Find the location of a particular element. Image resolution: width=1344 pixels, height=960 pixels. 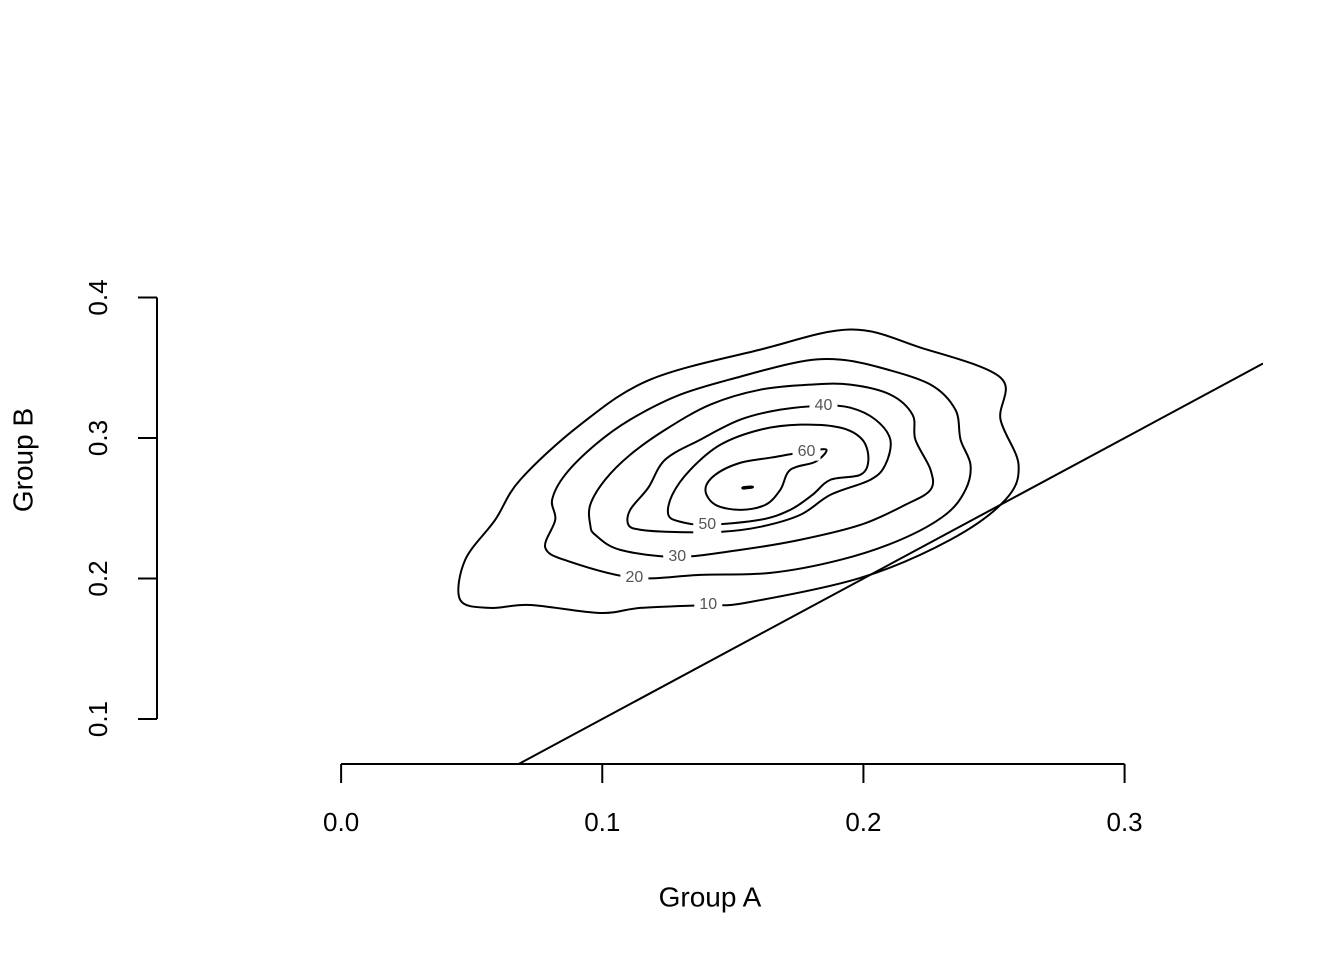

y-axis-title: Group B is located at coordinates (22, 460).